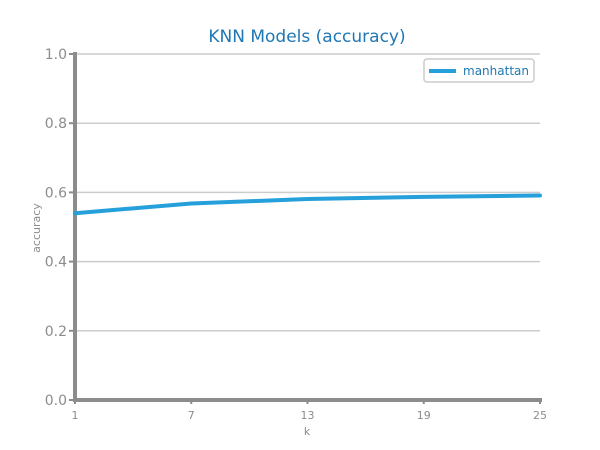 The image size is (600, 450). What do you see at coordinates (308, 415) in the screenshot?
I see `x-tick-label: 13` at bounding box center [308, 415].